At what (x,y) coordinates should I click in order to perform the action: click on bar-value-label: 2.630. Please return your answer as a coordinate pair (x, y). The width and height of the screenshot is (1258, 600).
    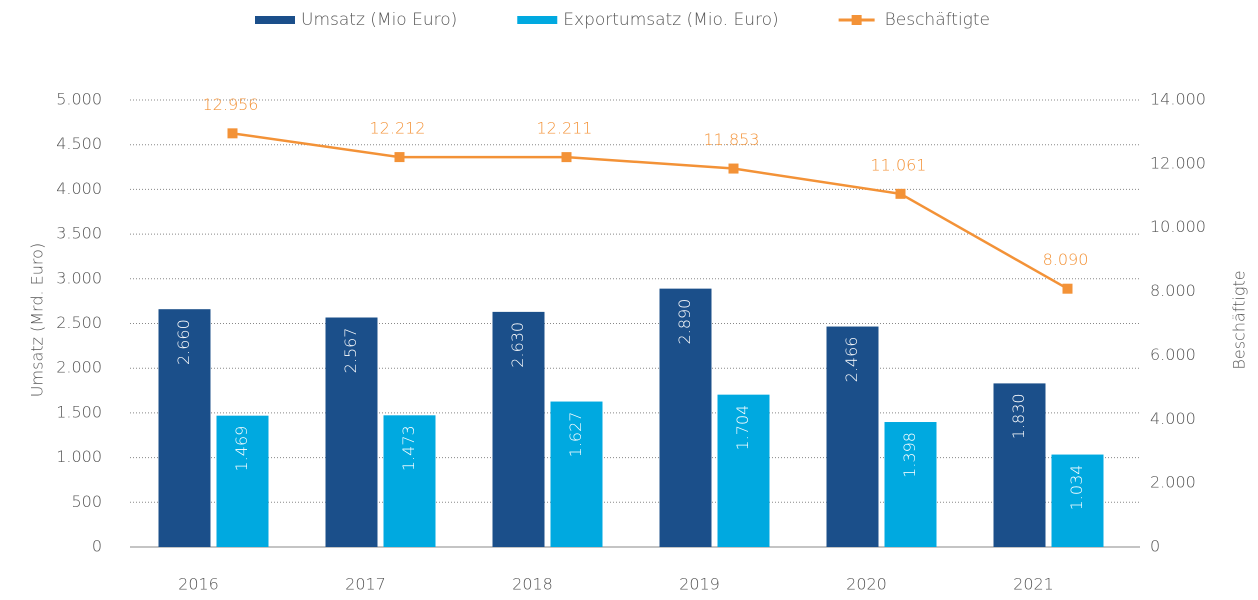
    Looking at the image, I should click on (517, 345).